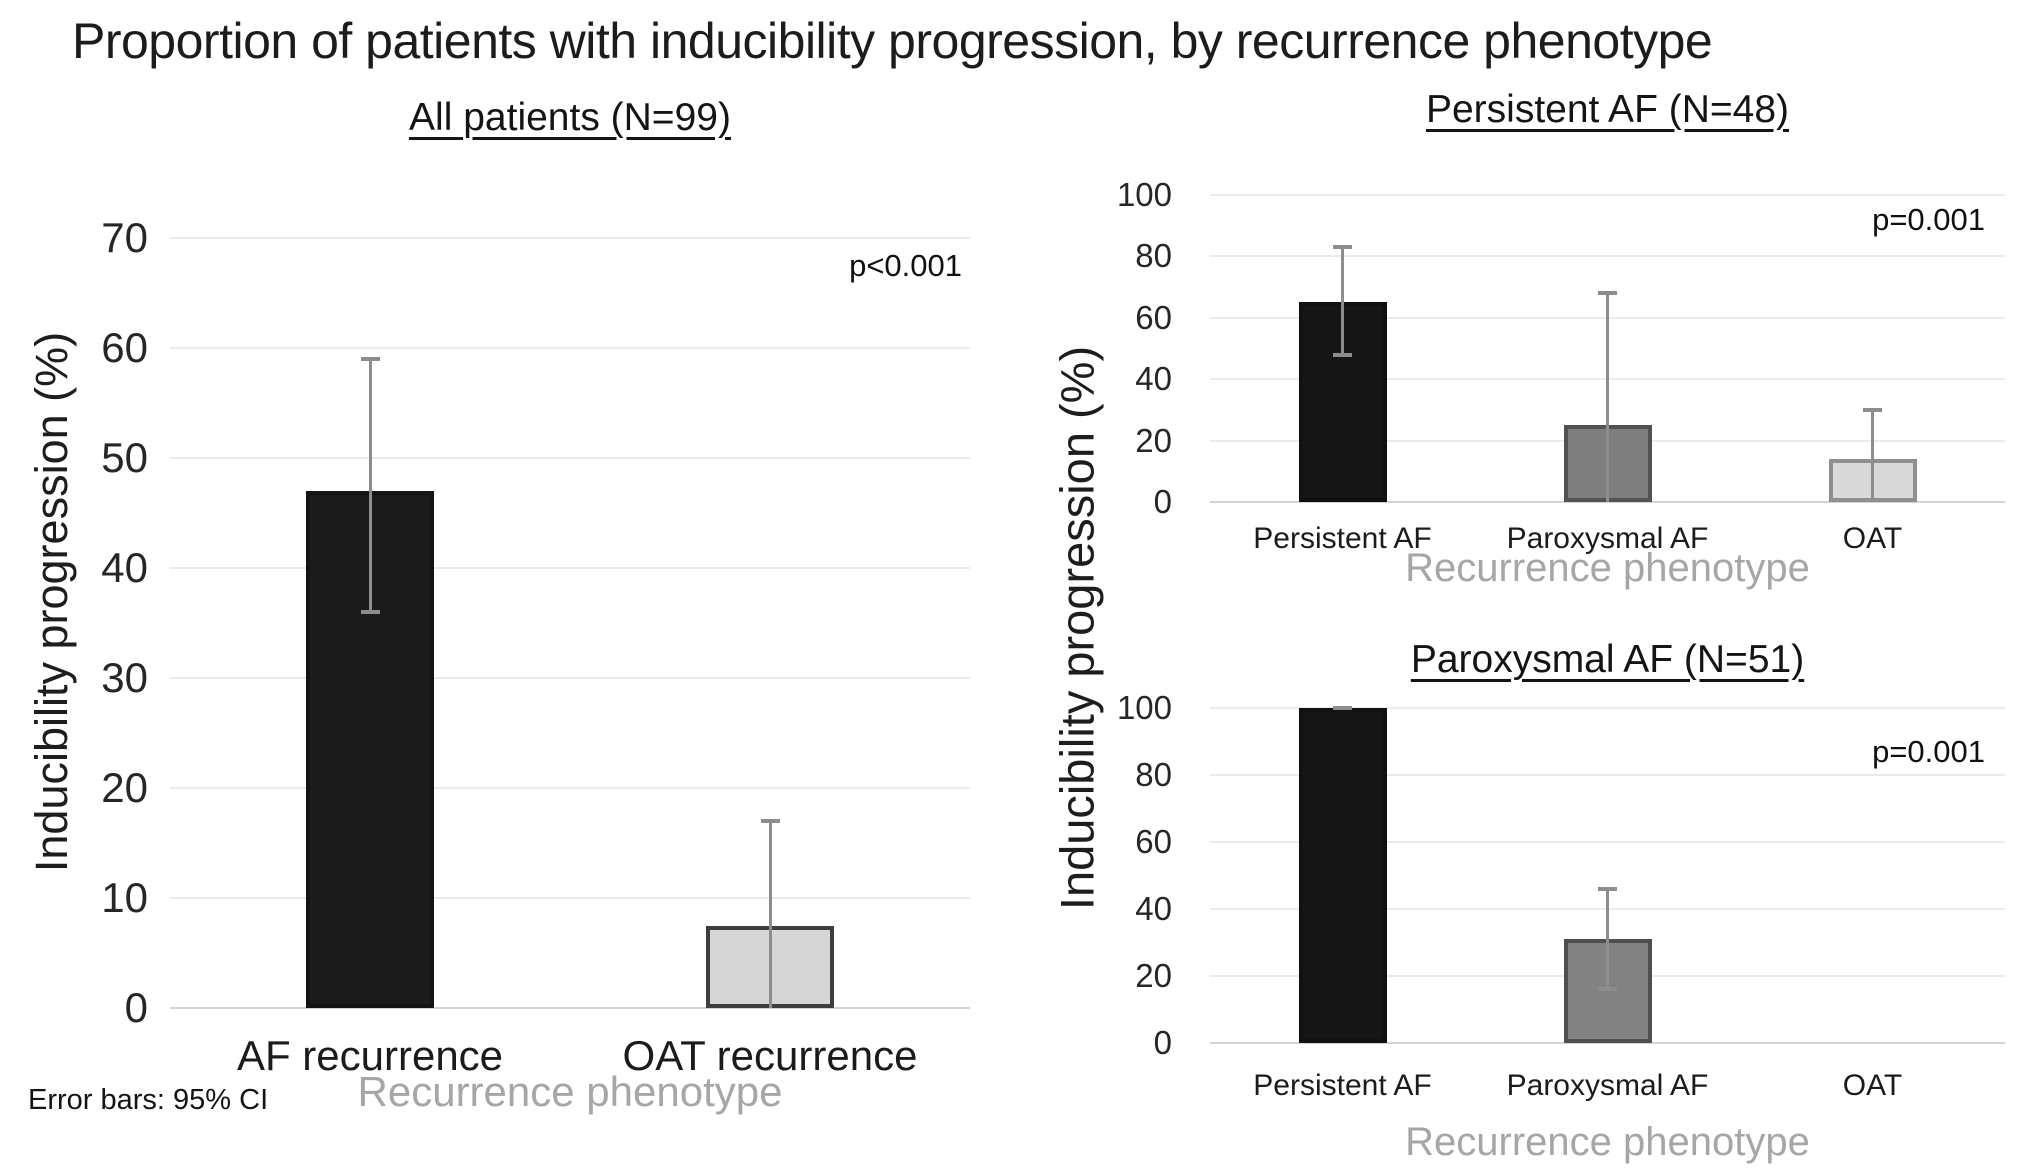  What do you see at coordinates (1607, 659) in the screenshot?
I see `chart-title: Paroxysmal AF (N=51)` at bounding box center [1607, 659].